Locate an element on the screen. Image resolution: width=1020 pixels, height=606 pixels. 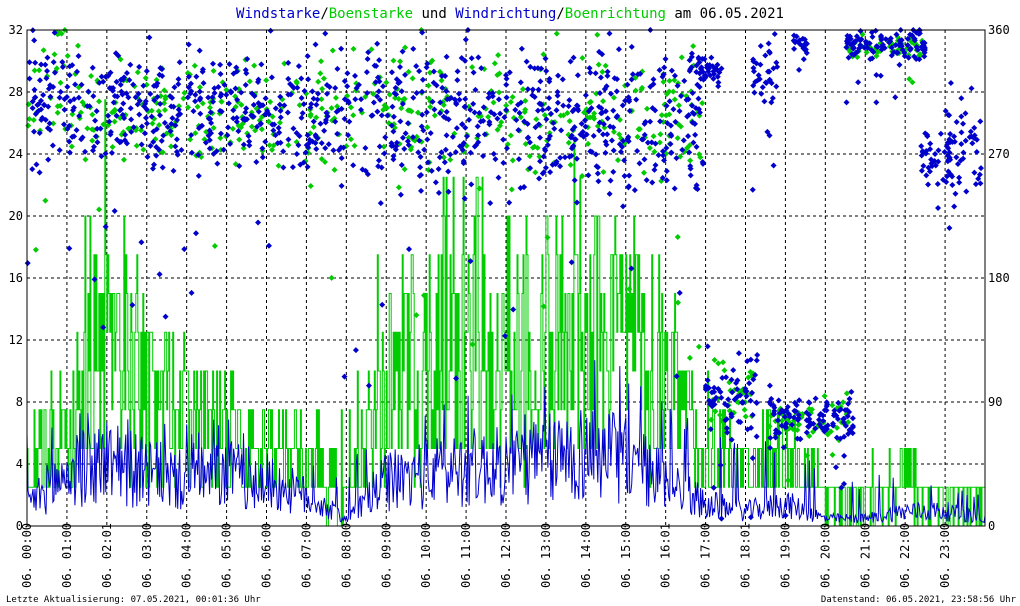
x-tick-label: 06. 08:00 is located at coordinates (346, 555).